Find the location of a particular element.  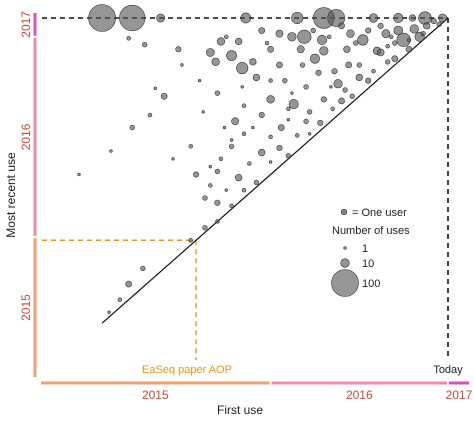

x-axis-label: First use is located at coordinates (240, 410).